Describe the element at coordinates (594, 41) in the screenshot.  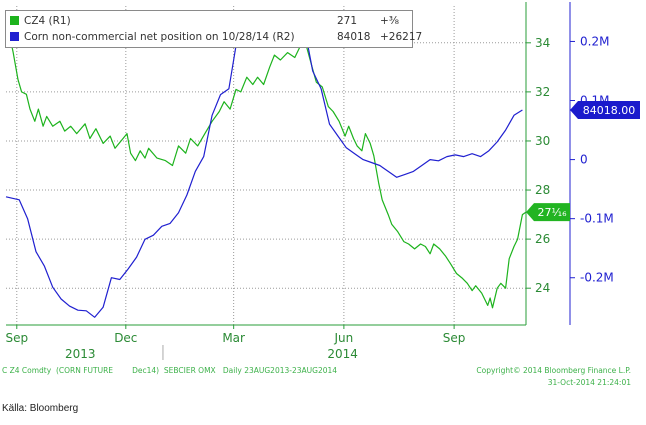
I see `y-right-tick-label: 0.2M` at that location.